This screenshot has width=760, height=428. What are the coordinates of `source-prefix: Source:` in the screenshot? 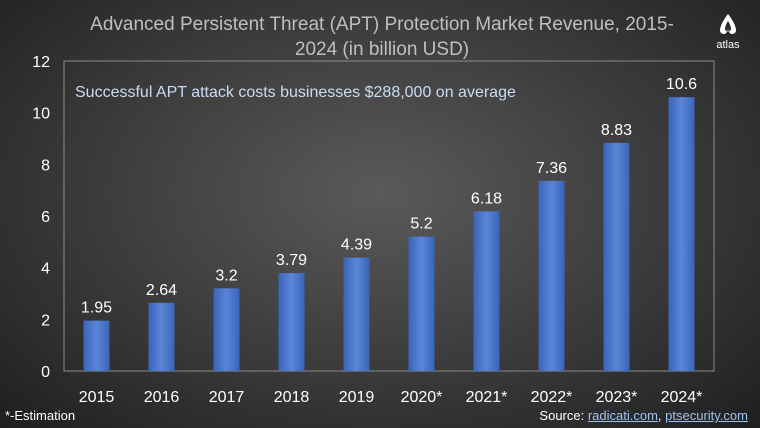 It's located at (563, 415).